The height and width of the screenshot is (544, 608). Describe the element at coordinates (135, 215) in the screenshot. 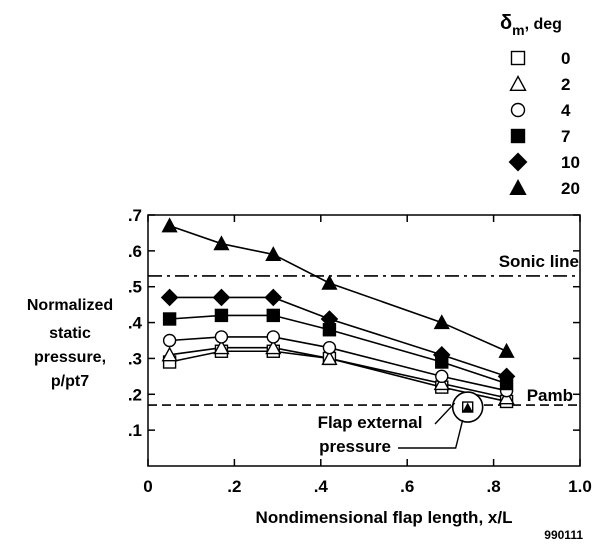

I see `y-tick-label: .7` at that location.